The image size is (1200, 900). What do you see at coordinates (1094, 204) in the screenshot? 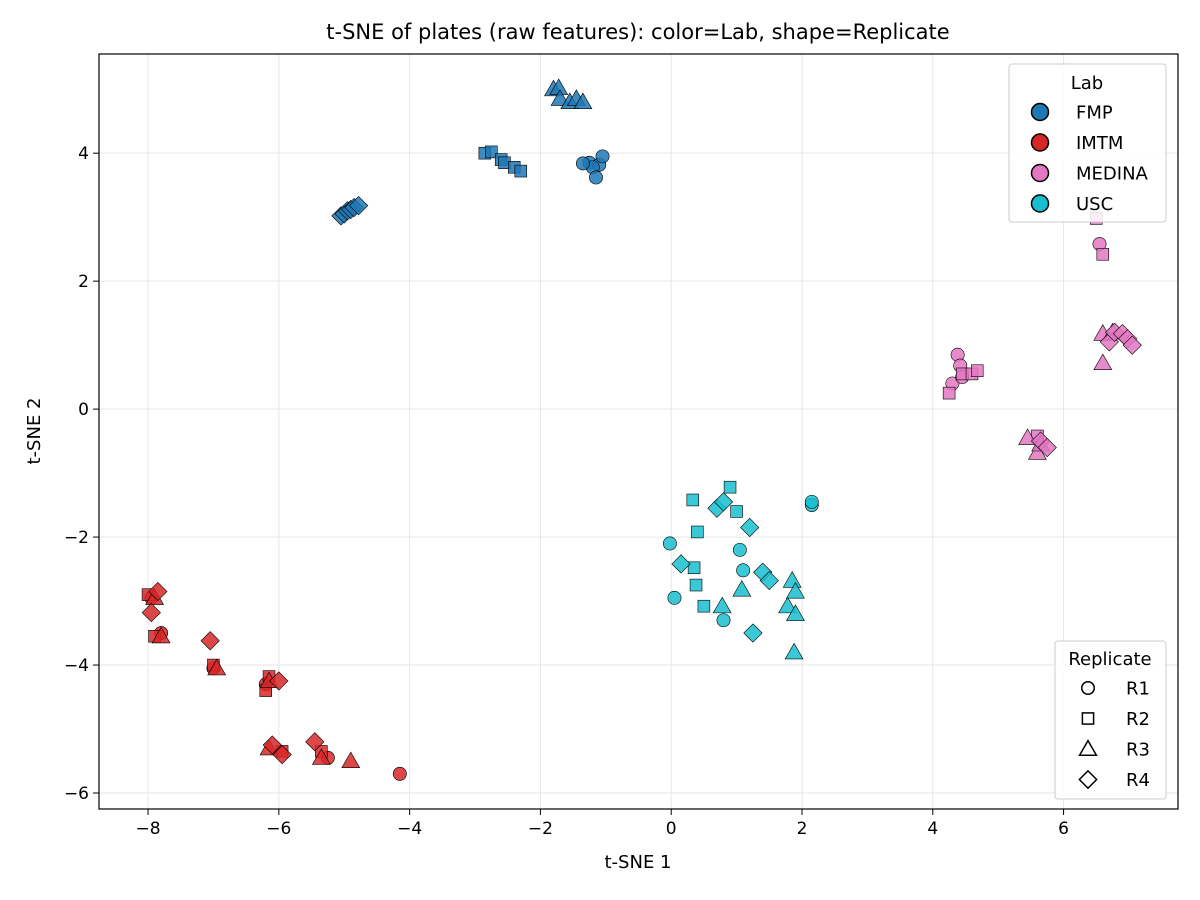
I see `legend-label-usc: USC` at bounding box center [1094, 204].